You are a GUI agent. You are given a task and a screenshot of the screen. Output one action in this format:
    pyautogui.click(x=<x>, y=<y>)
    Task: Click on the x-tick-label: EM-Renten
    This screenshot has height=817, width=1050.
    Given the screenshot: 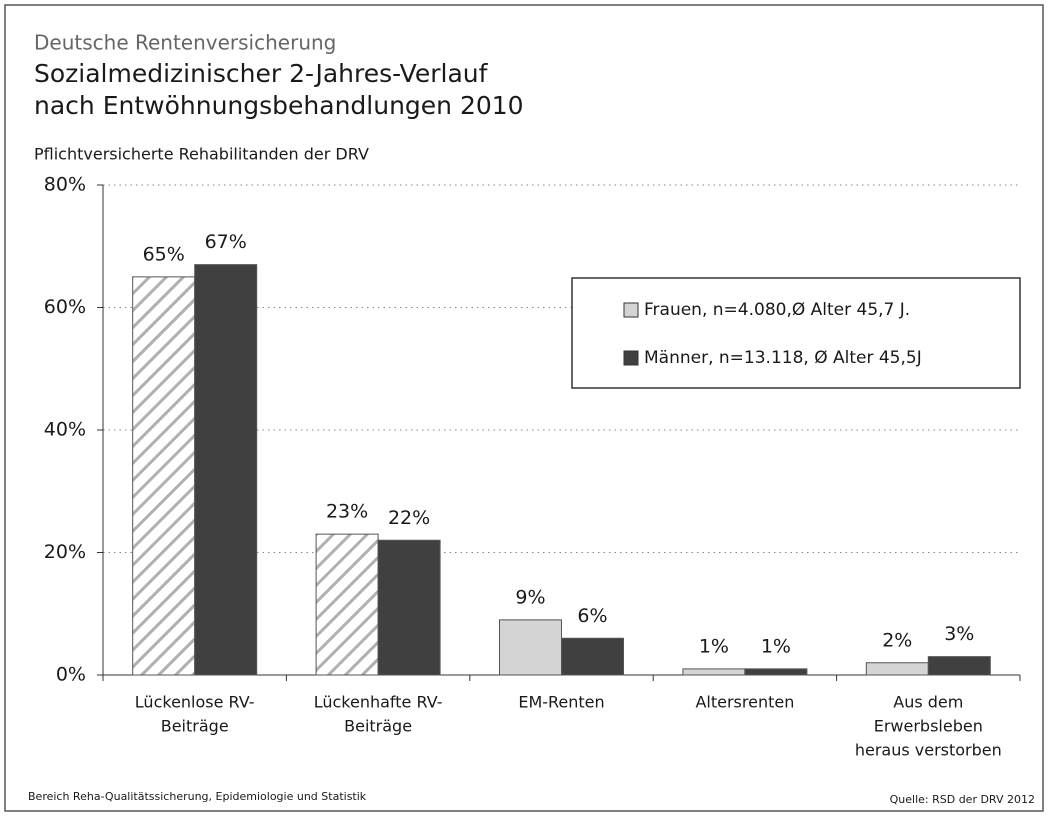 What is the action you would take?
    pyautogui.click(x=561, y=702)
    